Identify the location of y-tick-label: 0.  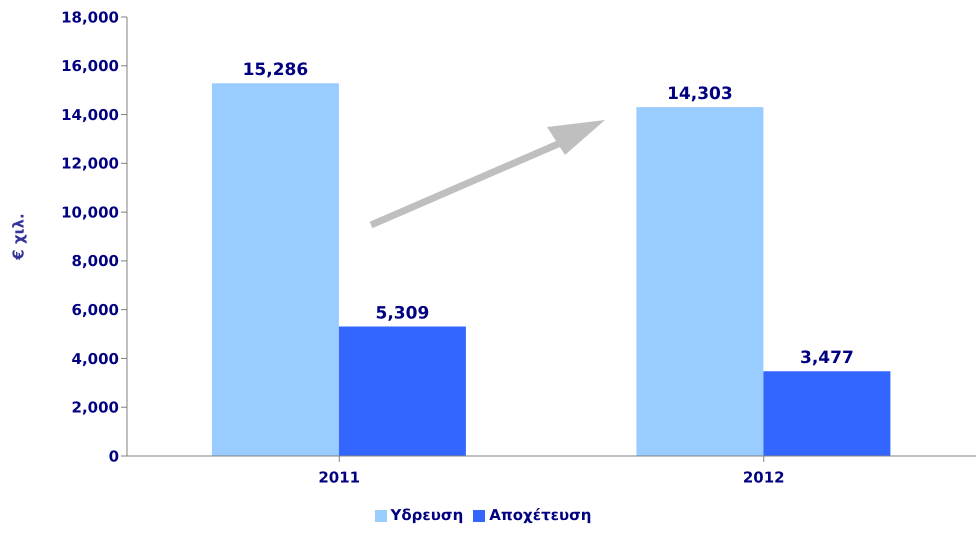
(113, 456).